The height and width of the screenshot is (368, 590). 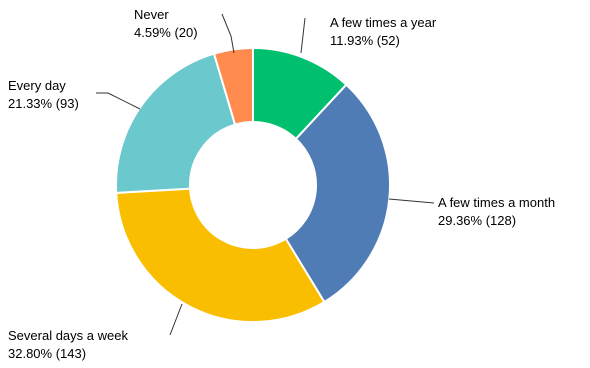 What do you see at coordinates (496, 202) in the screenshot?
I see `slice-label: A few times a month` at bounding box center [496, 202].